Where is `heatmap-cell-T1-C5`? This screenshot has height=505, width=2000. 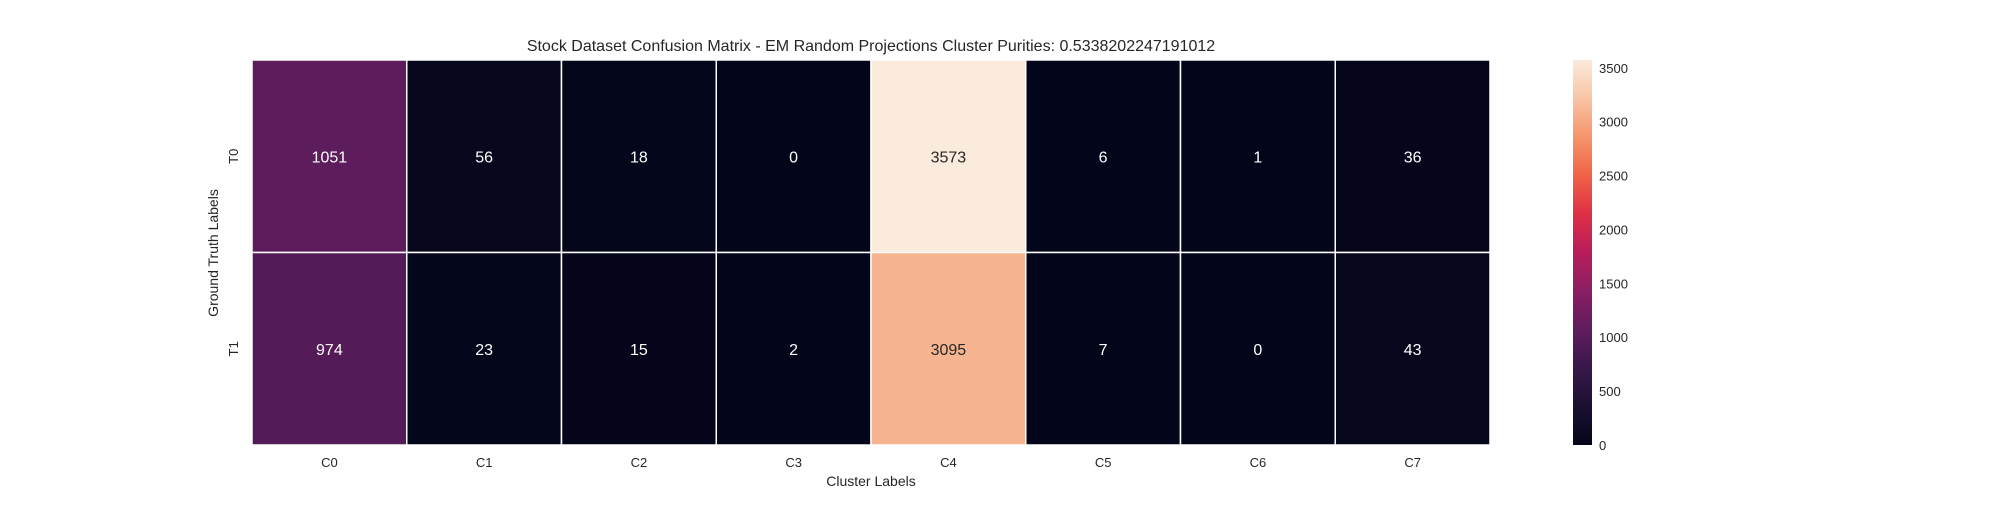 heatmap-cell-T1-C5 is located at coordinates (1103, 348).